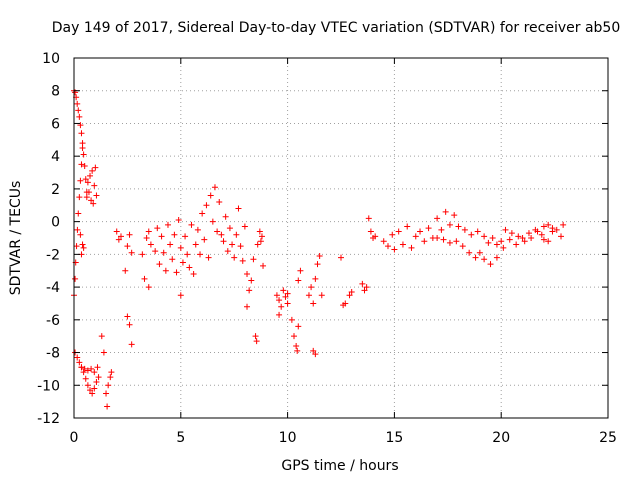 This screenshot has width=640, height=480. What do you see at coordinates (394, 438) in the screenshot?
I see `x-tick-label: 15` at bounding box center [394, 438].